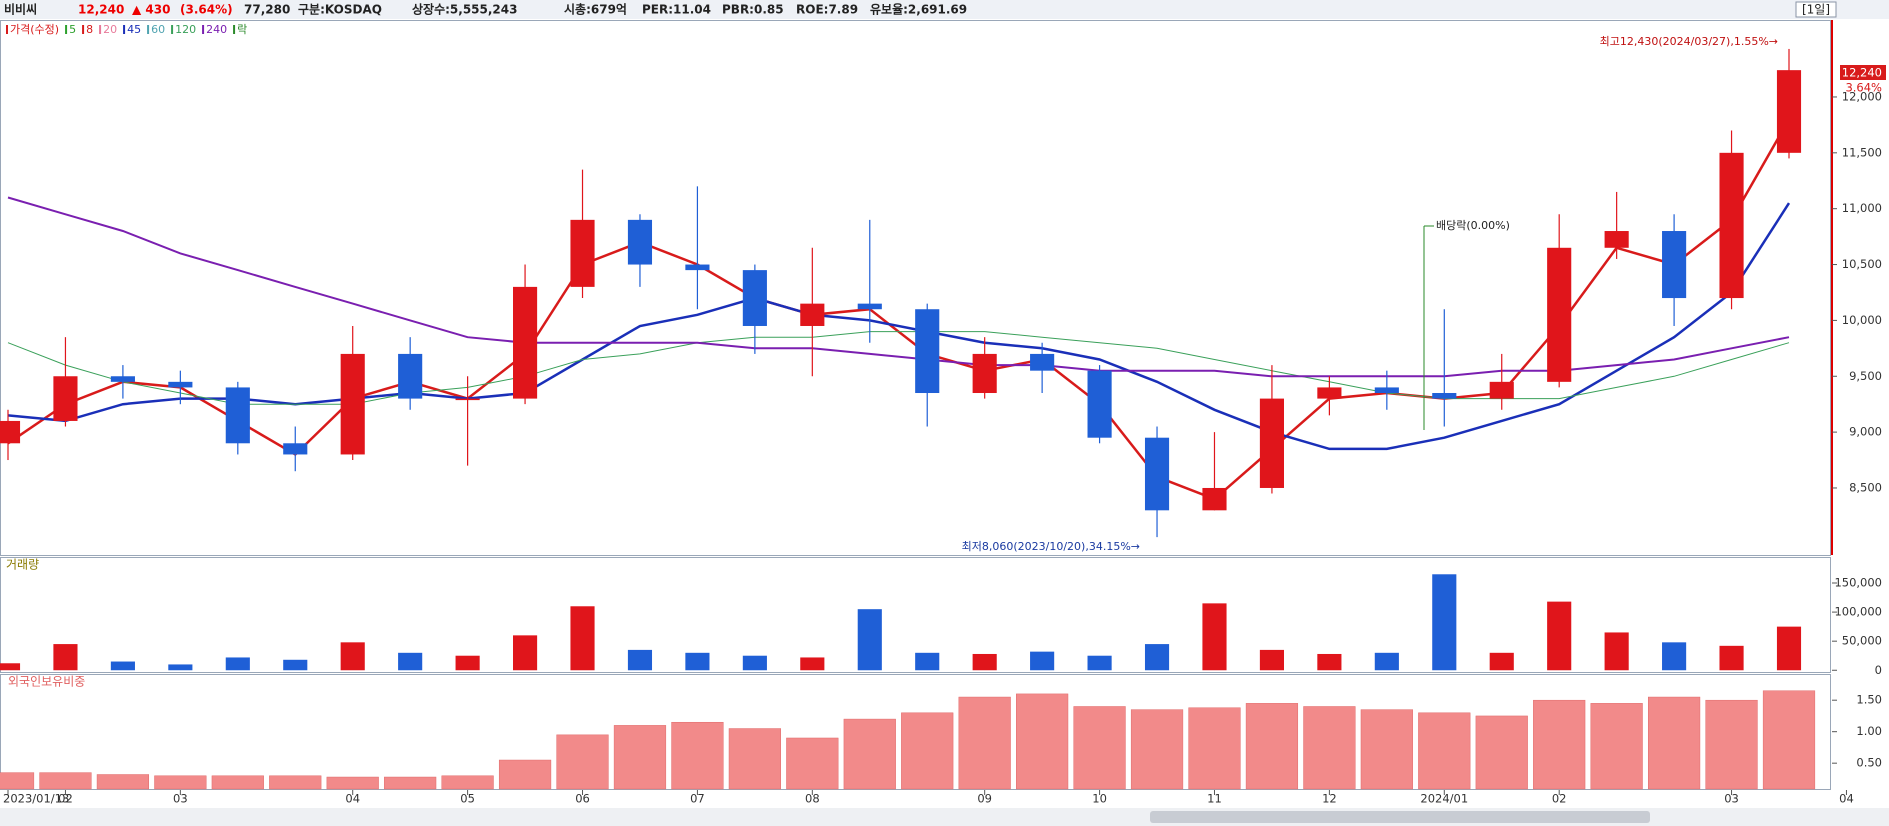 This screenshot has width=1889, height=826. What do you see at coordinates (582, 799) in the screenshot?
I see `x-tick-label: 06` at bounding box center [582, 799].